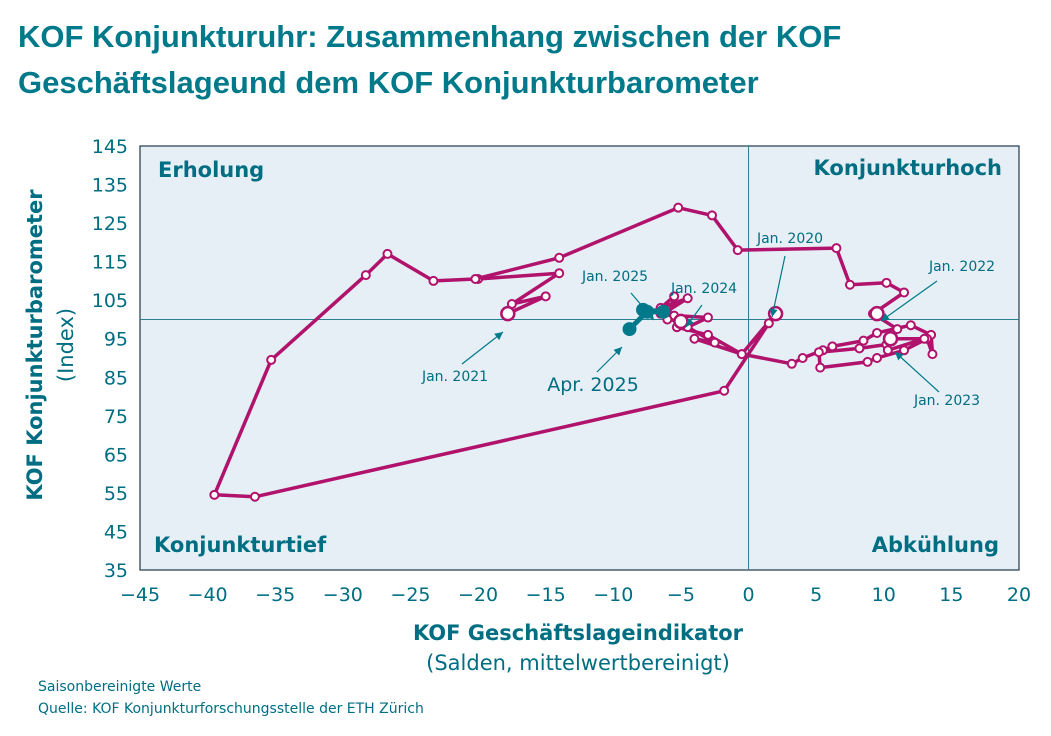 The height and width of the screenshot is (736, 1051). I want to click on annotation-label: Jan. 2025, so click(614, 277).